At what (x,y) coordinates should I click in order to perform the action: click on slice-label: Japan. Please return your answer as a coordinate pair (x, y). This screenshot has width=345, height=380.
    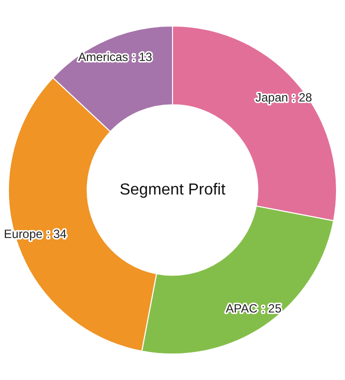
    Looking at the image, I should click on (271, 97).